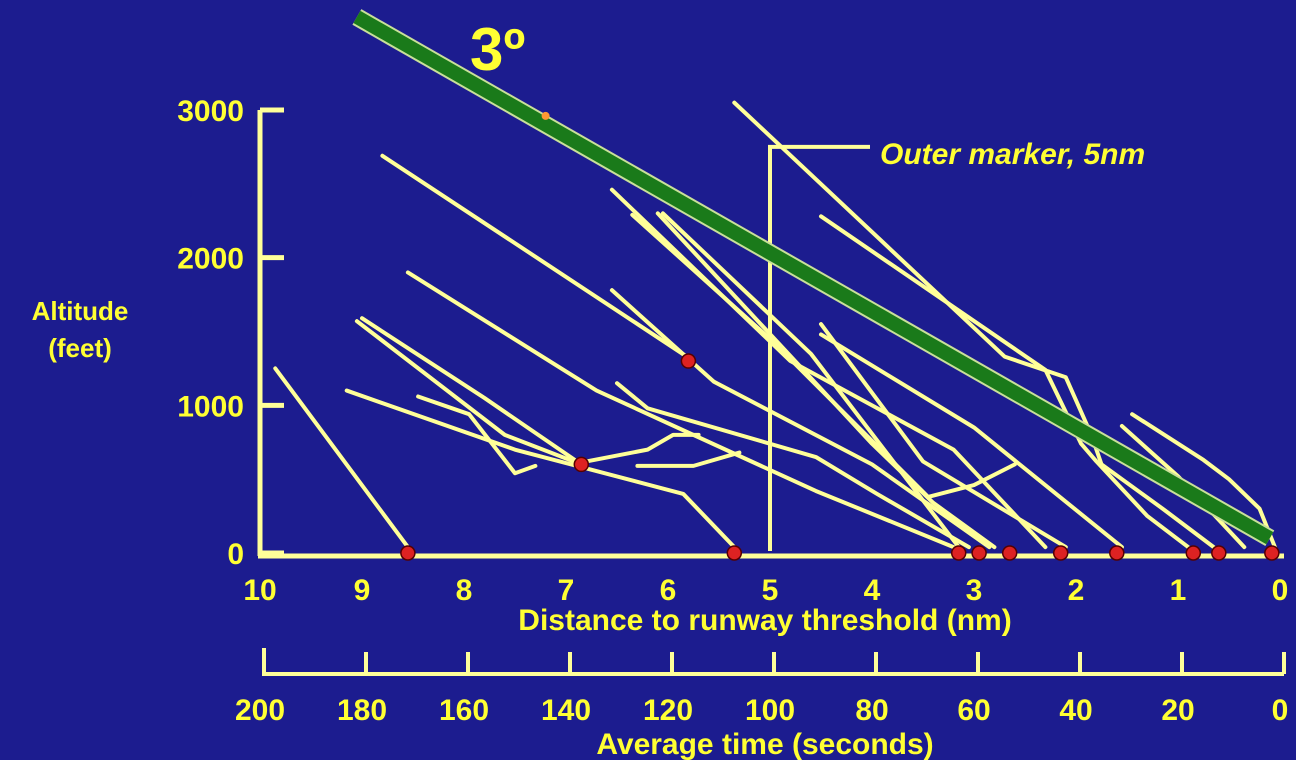 The image size is (1296, 760). I want to click on time-tick-label: 80, so click(871, 710).